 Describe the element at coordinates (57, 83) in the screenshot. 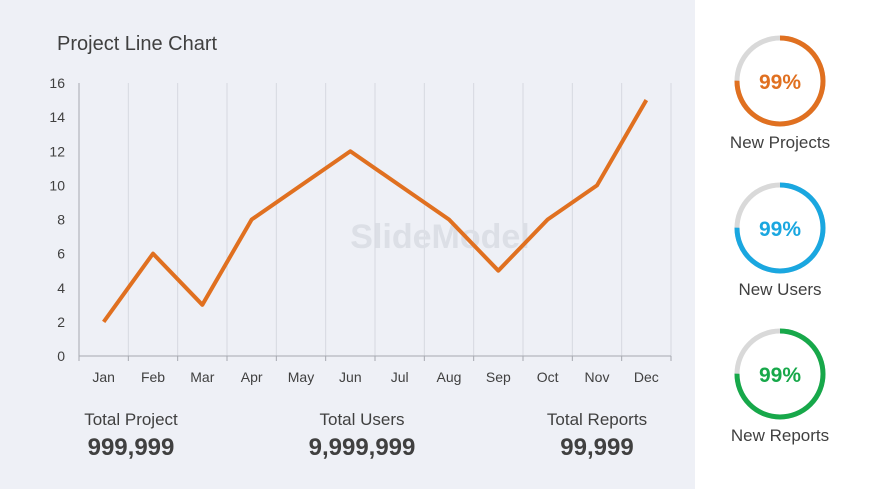

I see `y-tick-label: 16` at that location.